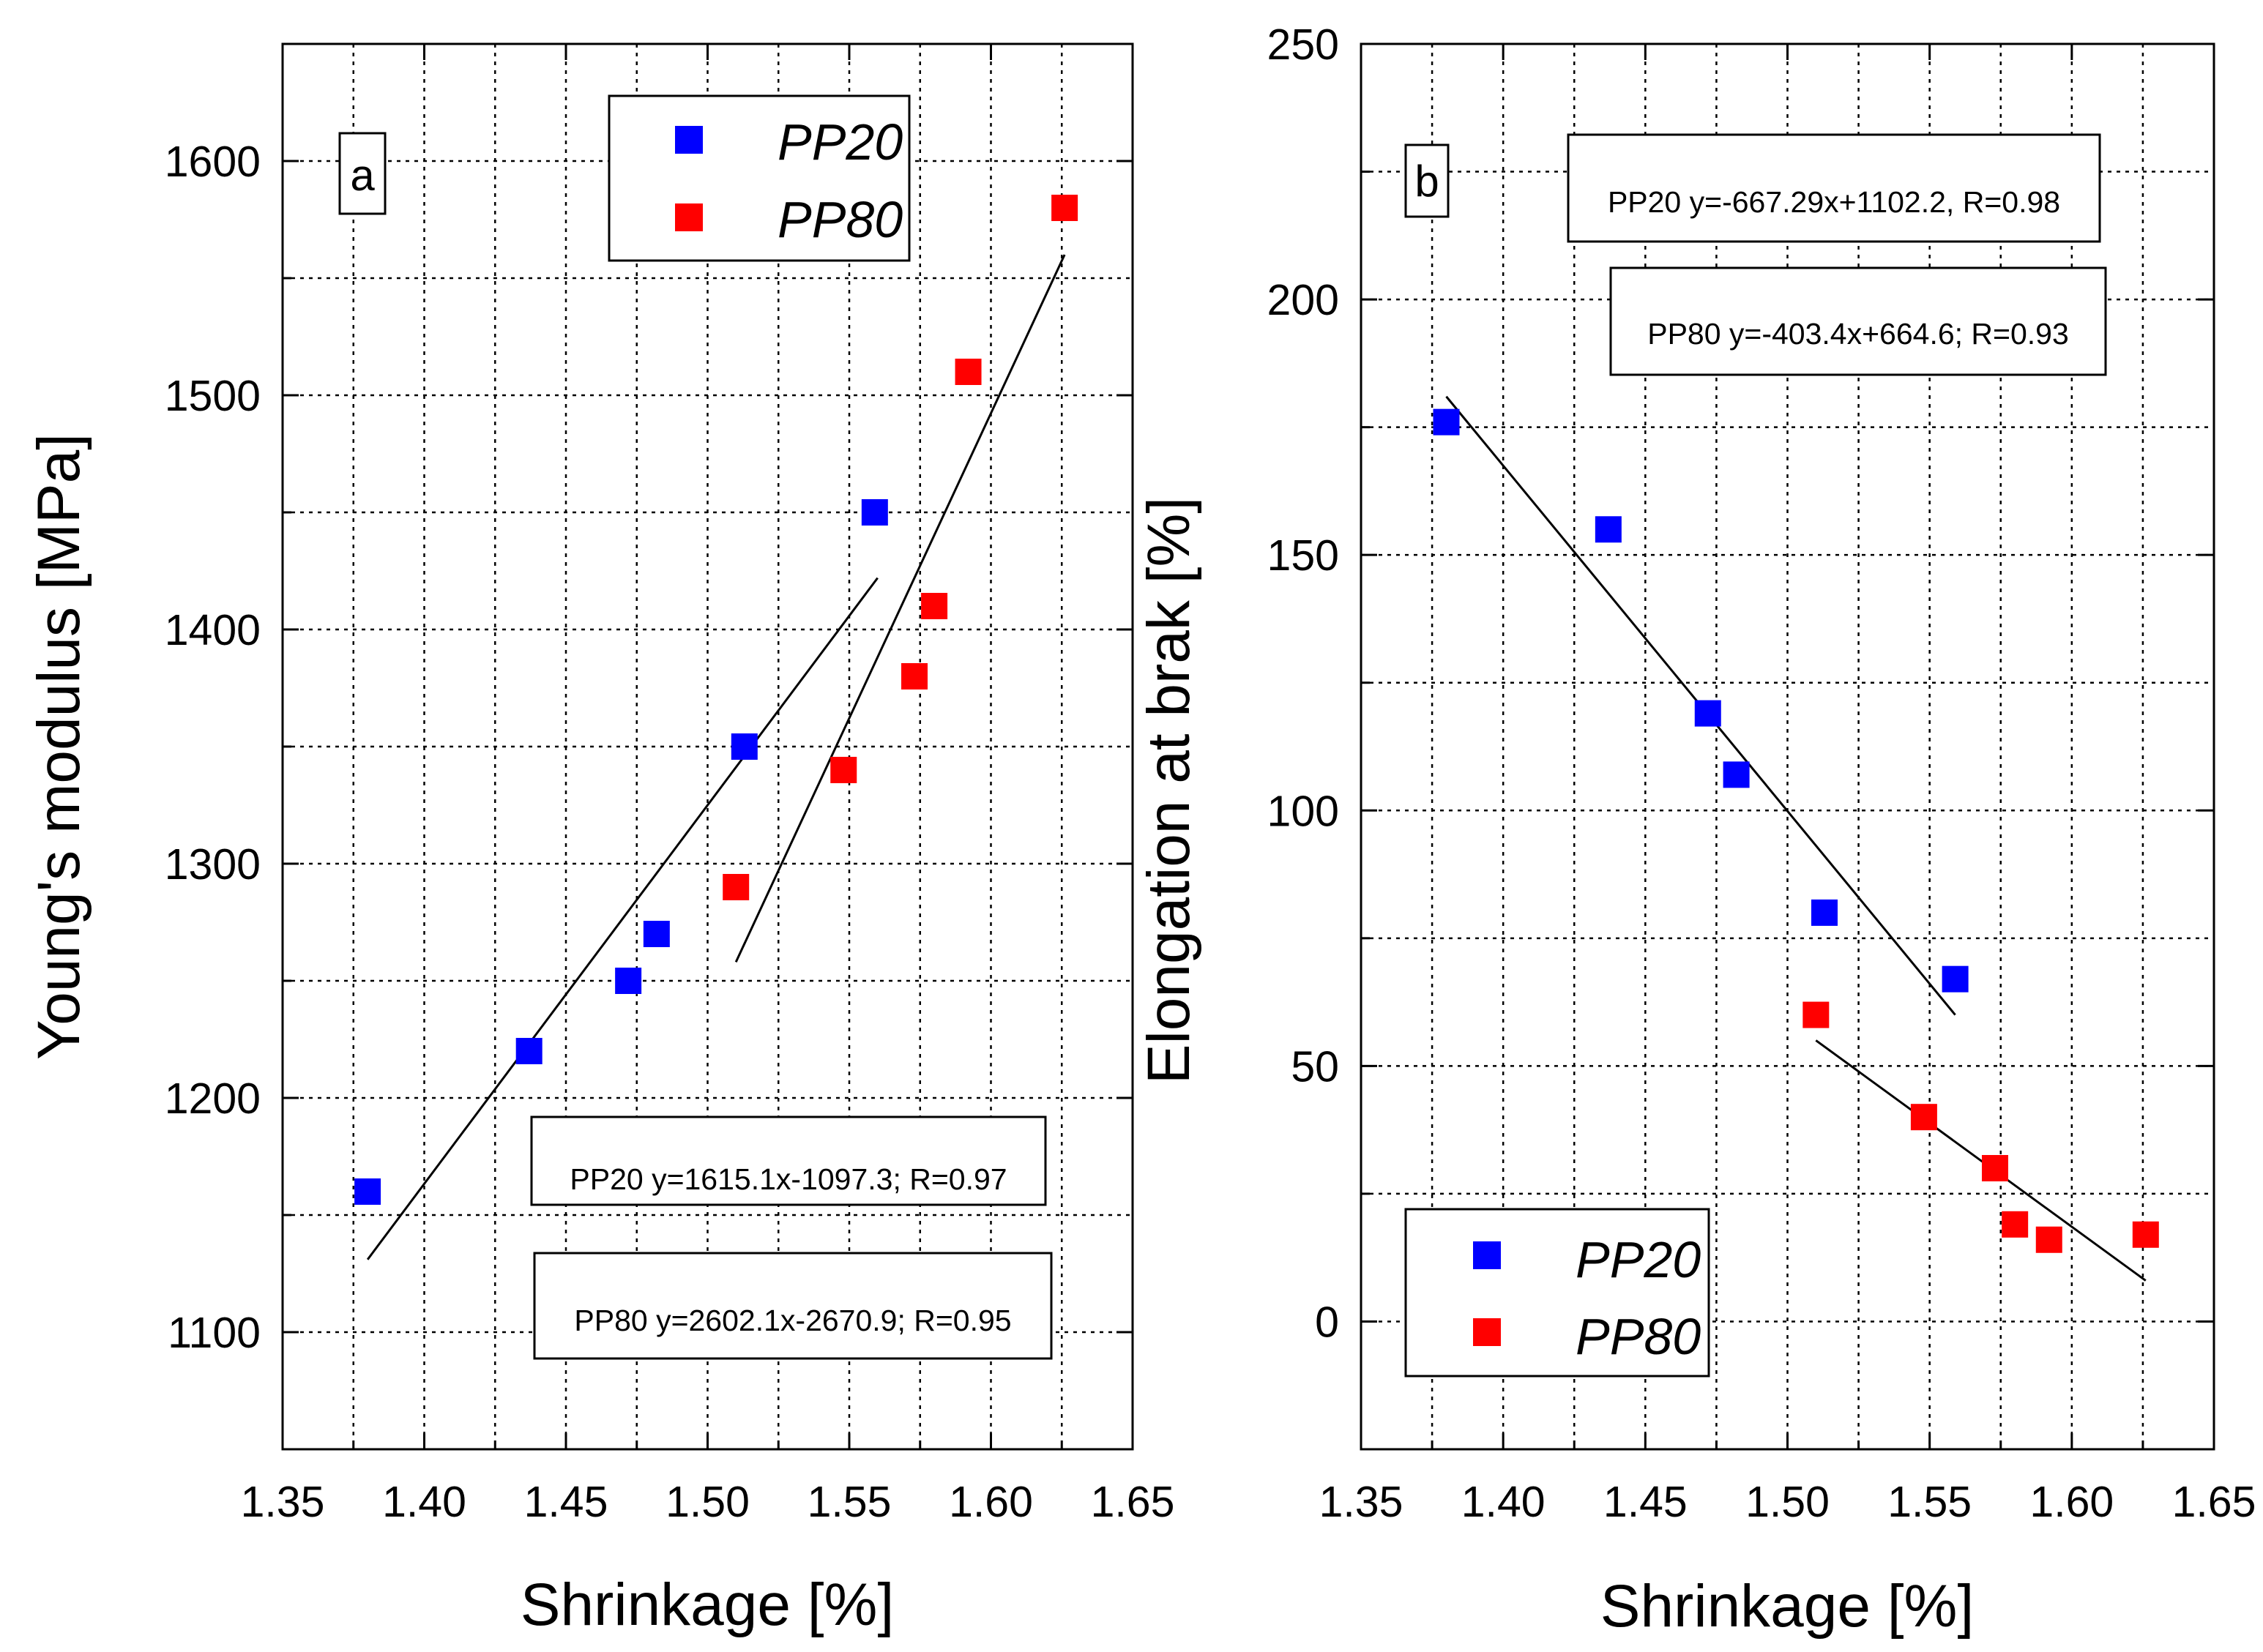  Describe the element at coordinates (2214, 1502) in the screenshot. I see `panel-b-x-tick-label: 1.65` at that location.